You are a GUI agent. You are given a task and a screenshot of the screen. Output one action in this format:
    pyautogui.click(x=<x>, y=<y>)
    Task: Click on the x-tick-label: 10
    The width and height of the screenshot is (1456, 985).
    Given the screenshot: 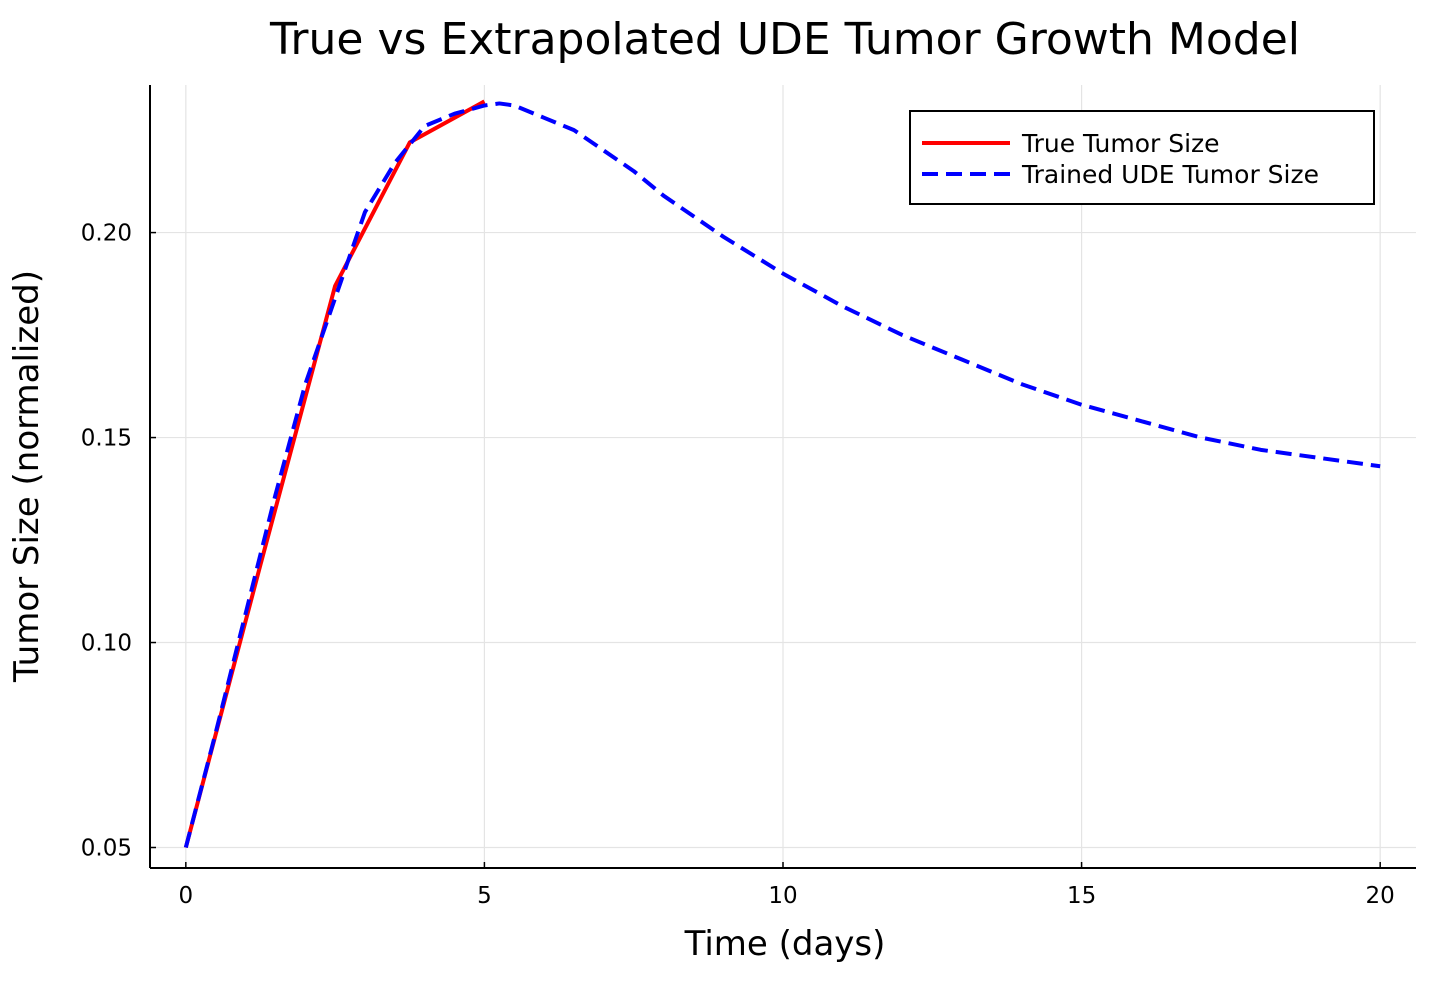 What is the action you would take?
    pyautogui.click(x=782, y=896)
    